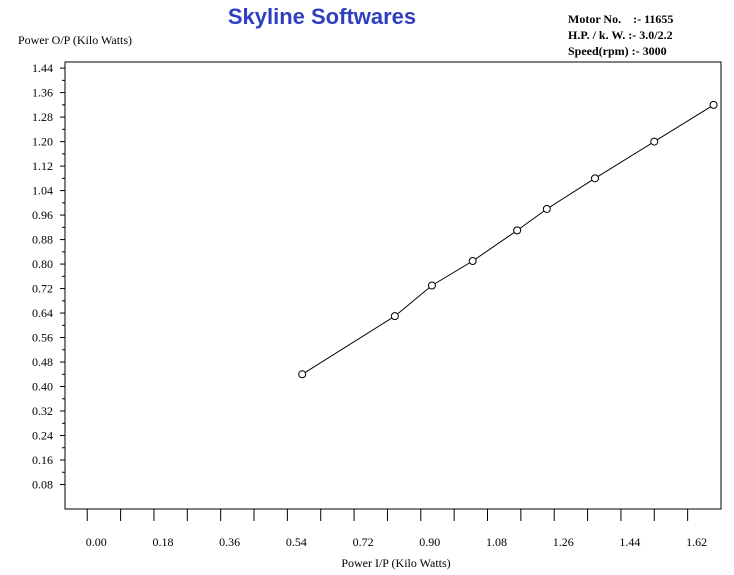  Describe the element at coordinates (42, 289) in the screenshot. I see `y-tick-label: 0.72` at that location.